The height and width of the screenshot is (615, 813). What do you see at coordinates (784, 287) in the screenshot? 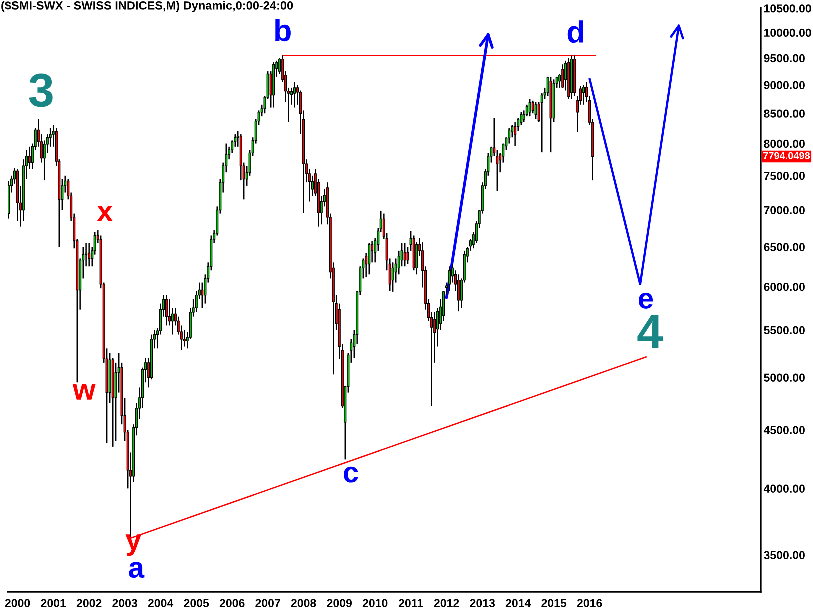
I see `y-tick-label: 6000.00` at bounding box center [784, 287].